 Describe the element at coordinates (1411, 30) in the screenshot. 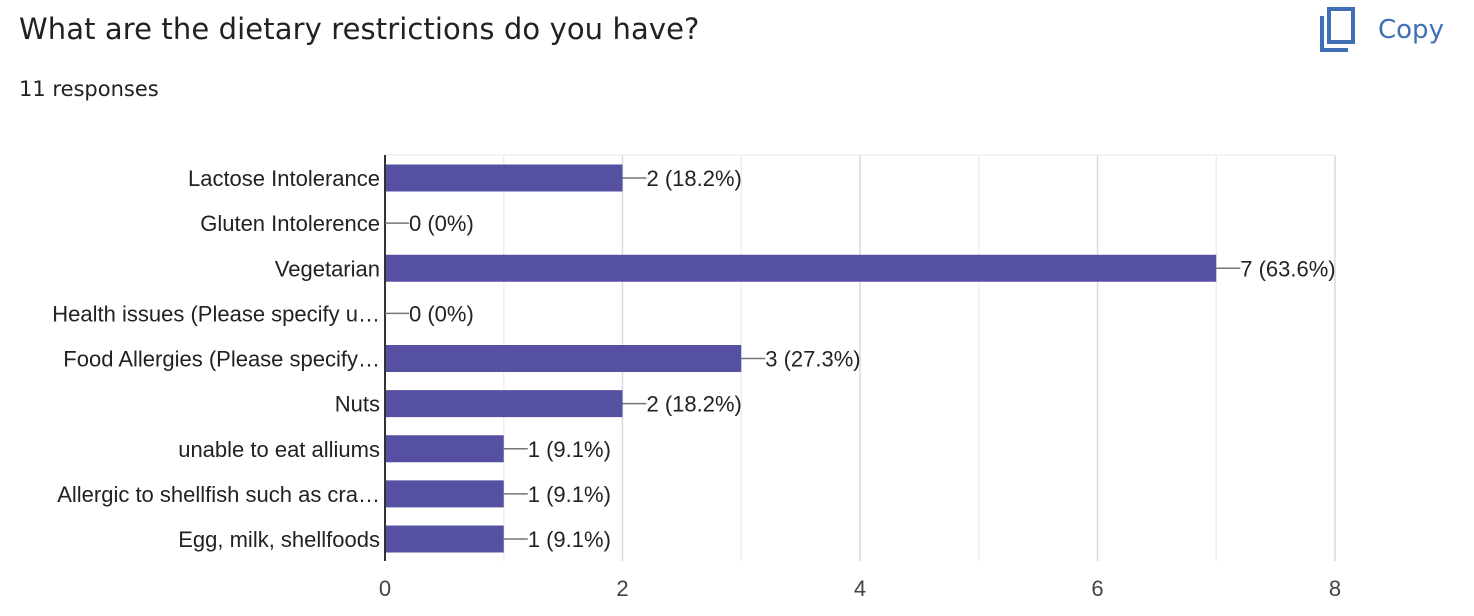

I see `copy-label: Copy` at that location.